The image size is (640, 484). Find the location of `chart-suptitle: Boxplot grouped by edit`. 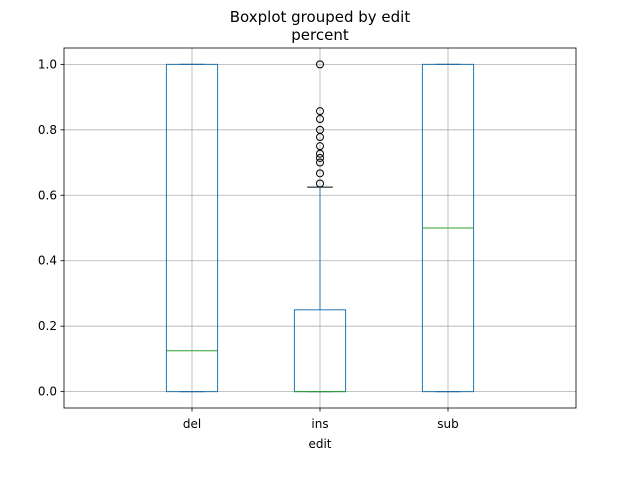

chart-suptitle: Boxplot grouped by edit is located at coordinates (320, 17).